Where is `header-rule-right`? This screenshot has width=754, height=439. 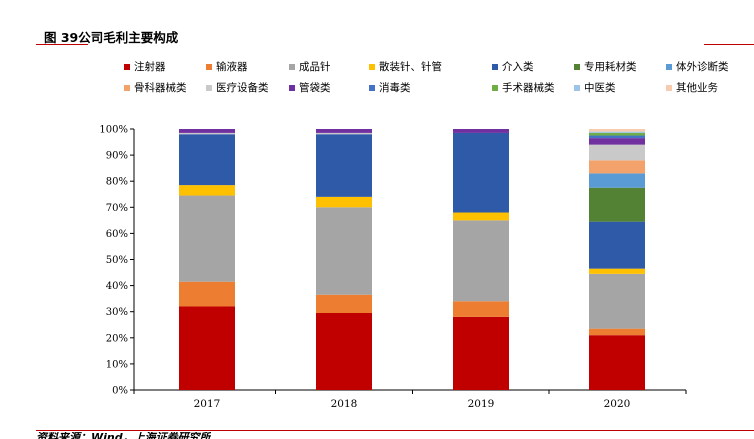
header-rule-right is located at coordinates (729, 44).